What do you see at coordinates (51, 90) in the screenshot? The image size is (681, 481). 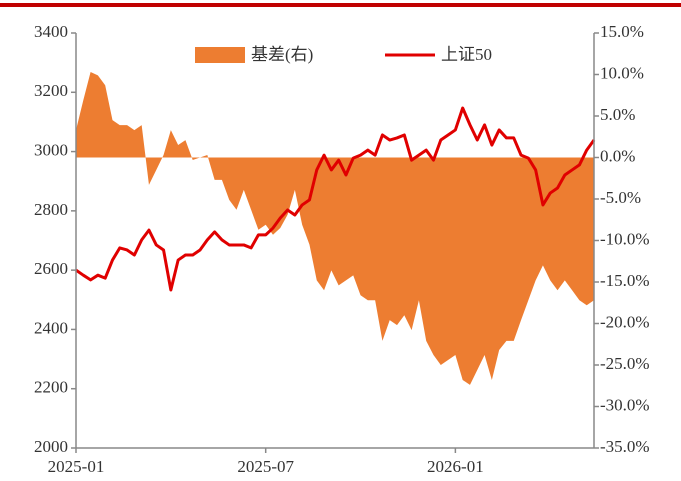 I see `y-tick-label: 3200` at bounding box center [51, 90].